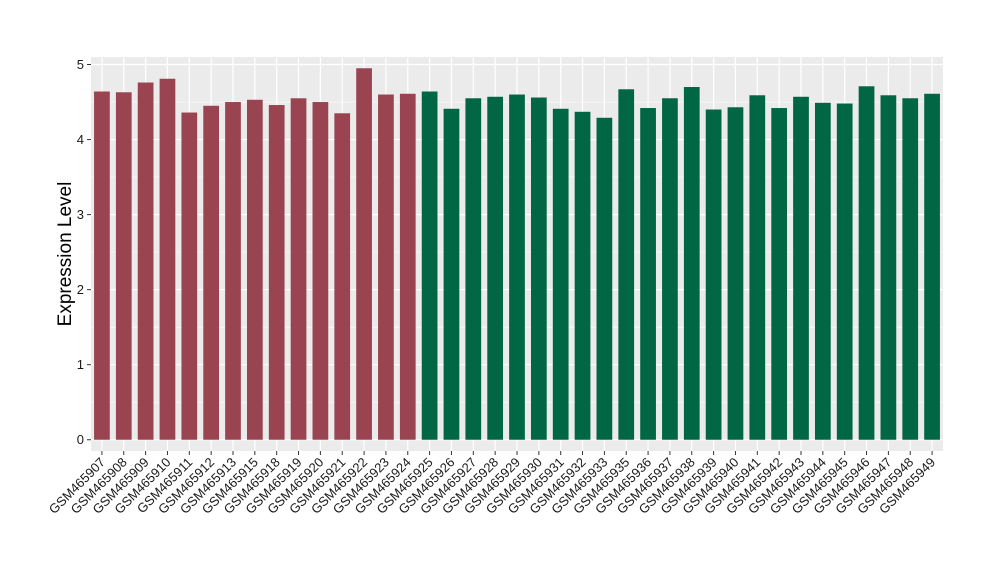 The height and width of the screenshot is (580, 1000). What do you see at coordinates (80, 214) in the screenshot?
I see `y-tick-label: 3` at bounding box center [80, 214].